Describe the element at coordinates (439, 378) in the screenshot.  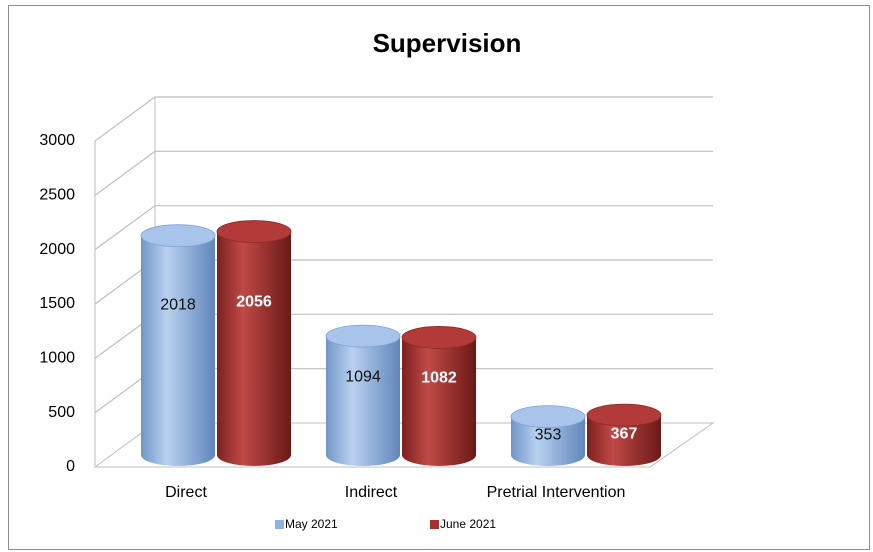
I see `data-label: 1082` at that location.